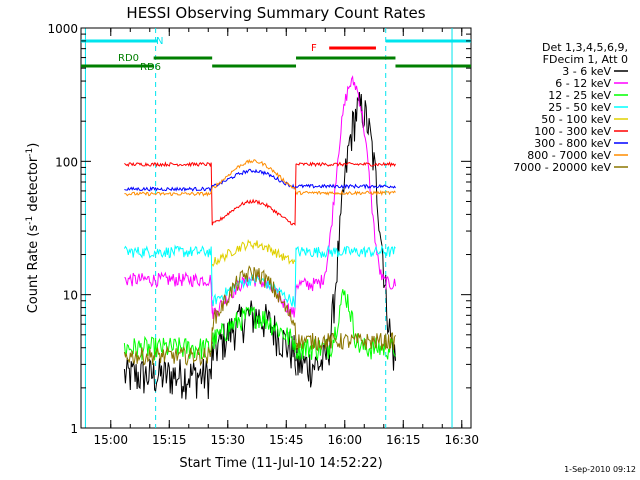  I want to click on legend-label: 300 - 800 keV, so click(572, 143).